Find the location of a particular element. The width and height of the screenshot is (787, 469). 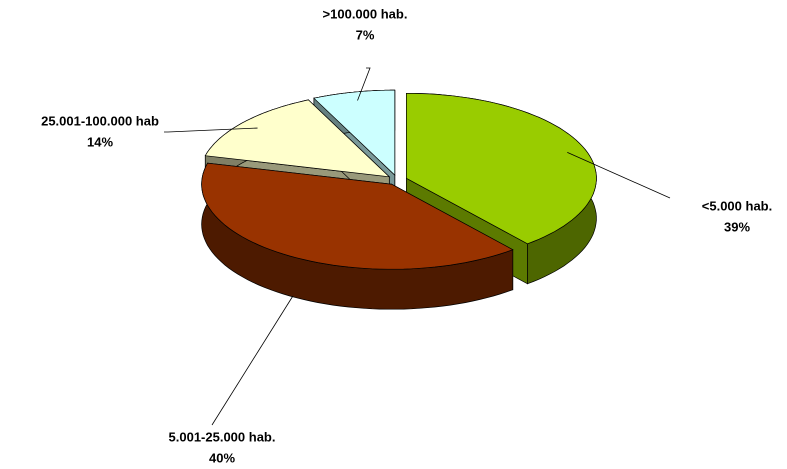

category-label: 25.001-100.000 hab is located at coordinates (100, 120).